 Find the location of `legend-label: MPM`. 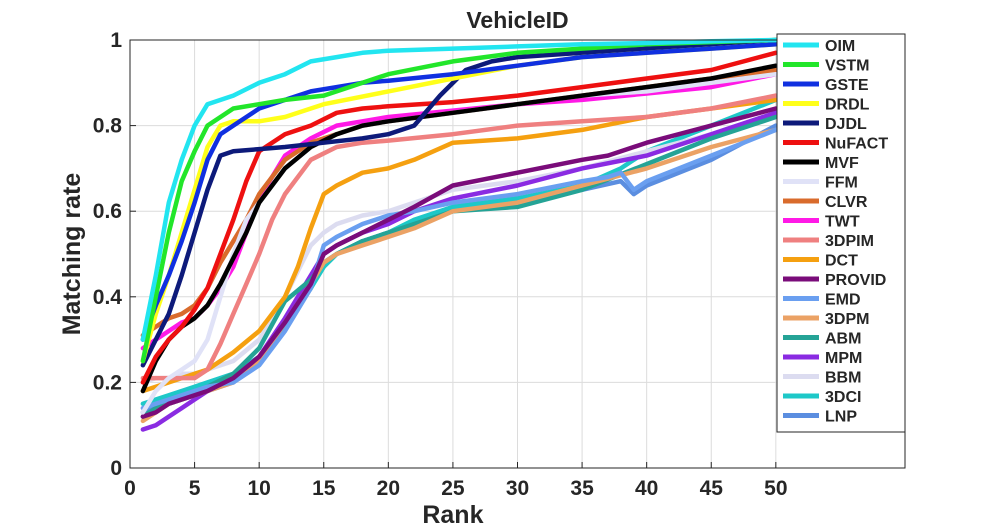

legend-label: MPM is located at coordinates (843, 358).